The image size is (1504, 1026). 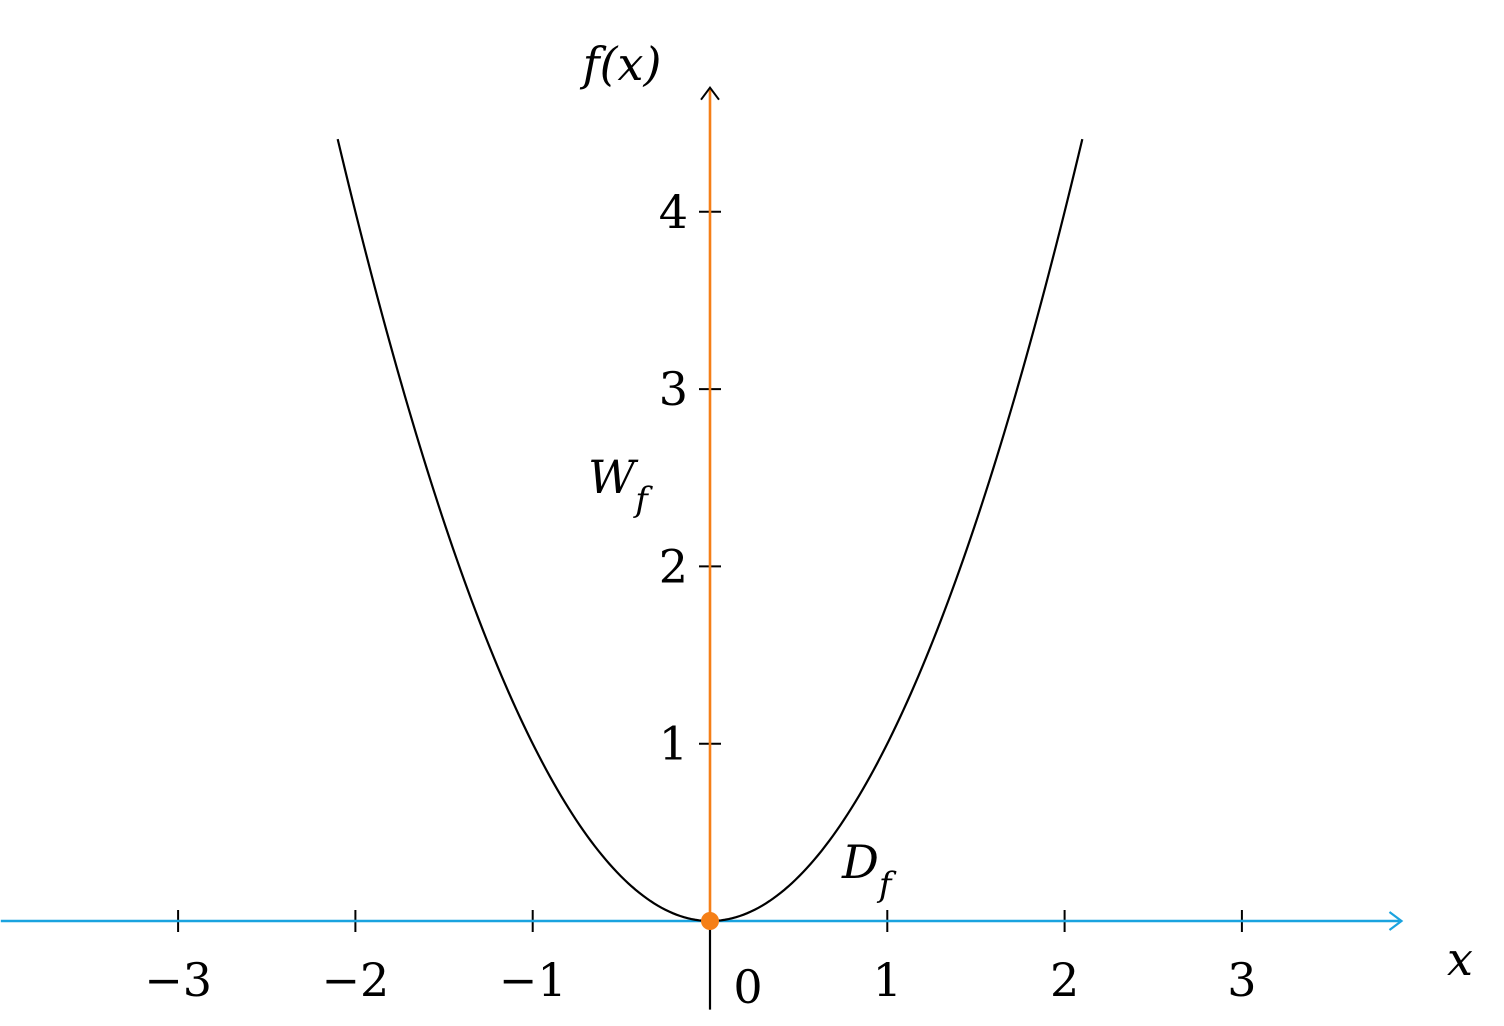 What do you see at coordinates (887, 980) in the screenshot?
I see `x-tick-label: 1` at bounding box center [887, 980].